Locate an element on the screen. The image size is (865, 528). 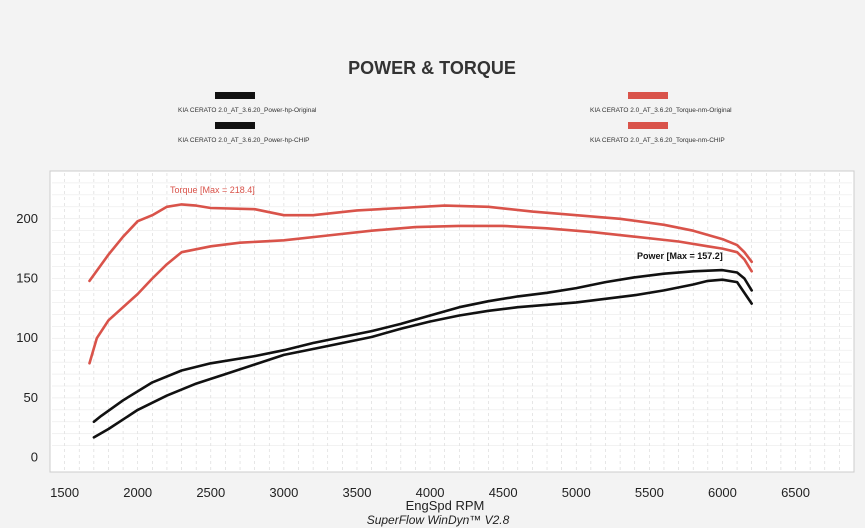
y-tick-label: 50 is located at coordinates (31, 397).